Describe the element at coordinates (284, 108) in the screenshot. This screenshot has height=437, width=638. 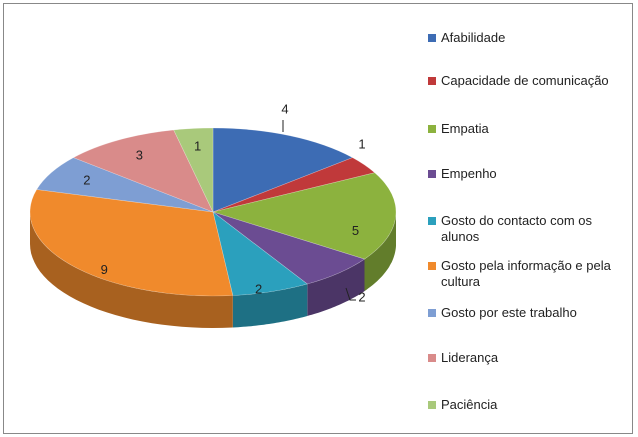
I see `data-label: 4` at that location.